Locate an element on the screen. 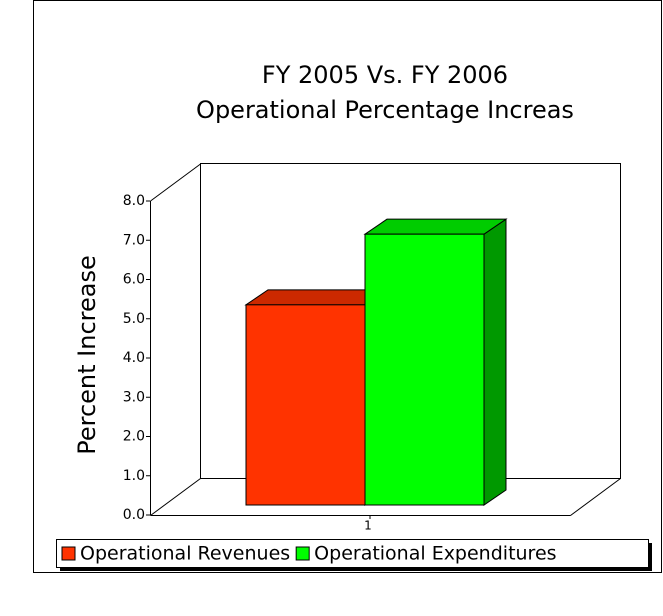 The image size is (663, 616). chart-title: FY 2005 Vs. FY 2006 is located at coordinates (385, 75).